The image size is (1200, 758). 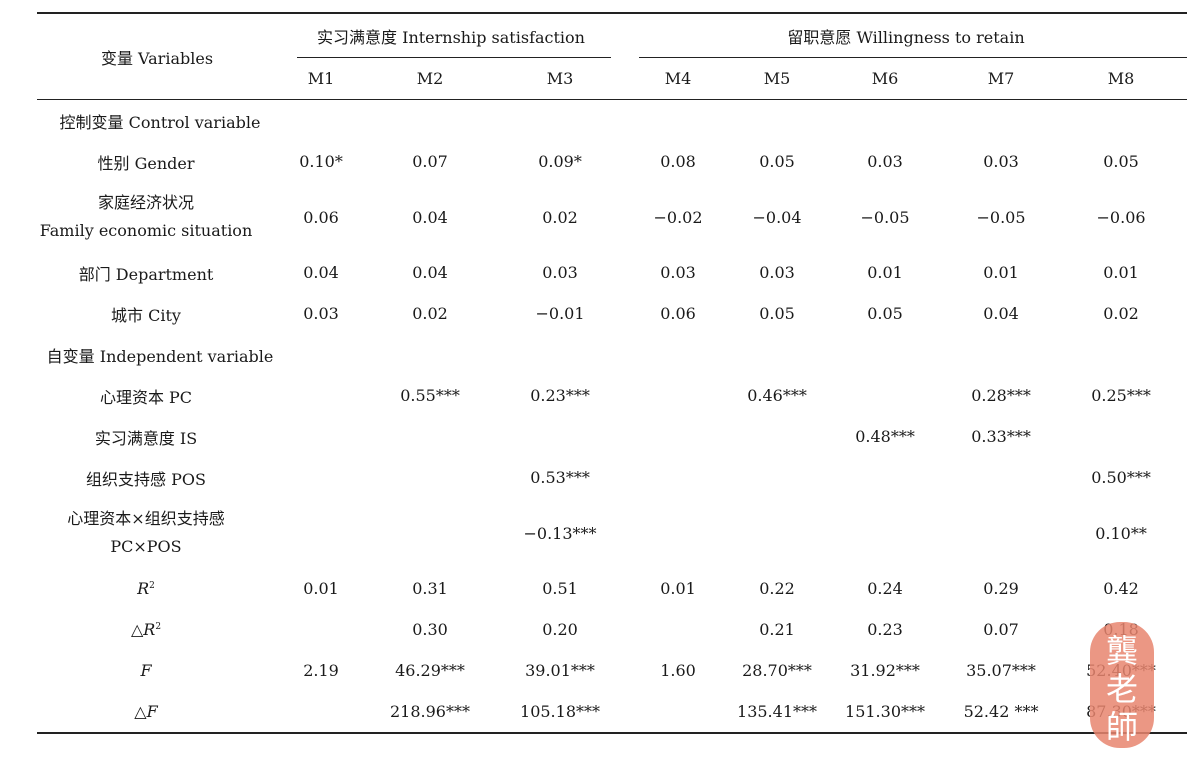 What do you see at coordinates (157, 161) in the screenshot?
I see `variable-label: 性别 Gender` at bounding box center [157, 161].